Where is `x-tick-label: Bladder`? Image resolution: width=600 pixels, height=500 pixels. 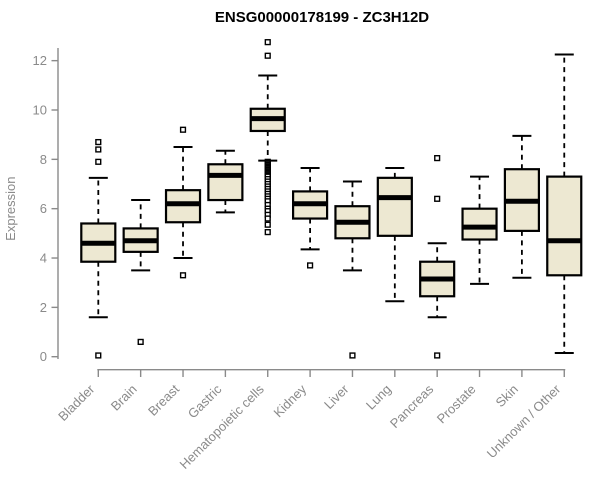 x-tick-label: Bladder is located at coordinates (76, 402).